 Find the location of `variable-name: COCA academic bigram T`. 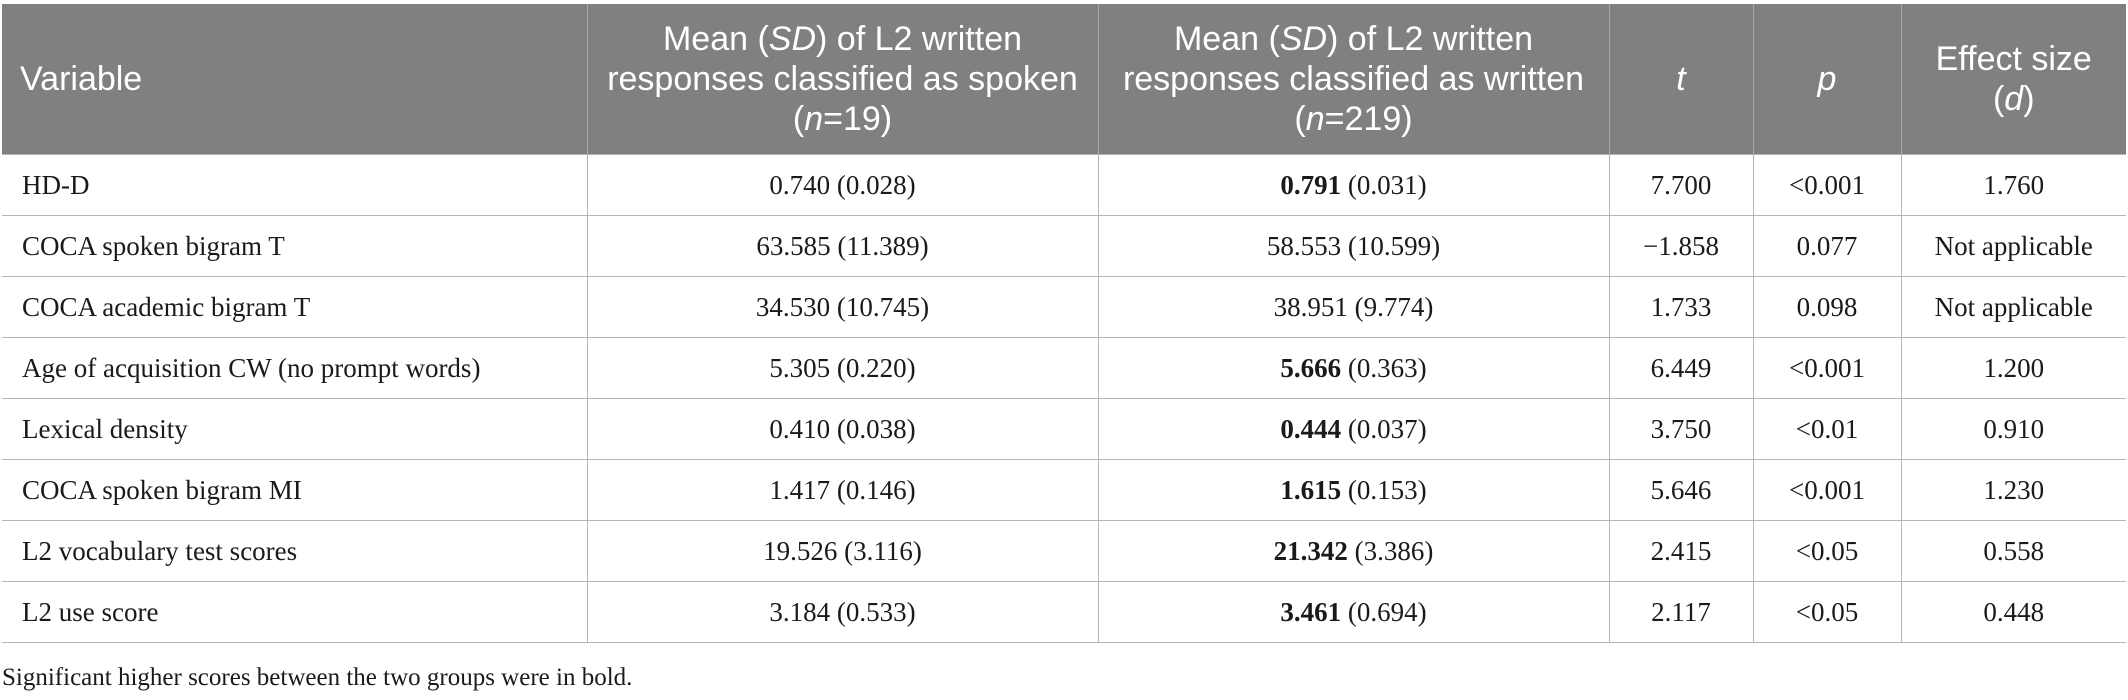

variable-name: COCA academic bigram T is located at coordinates (166, 306).